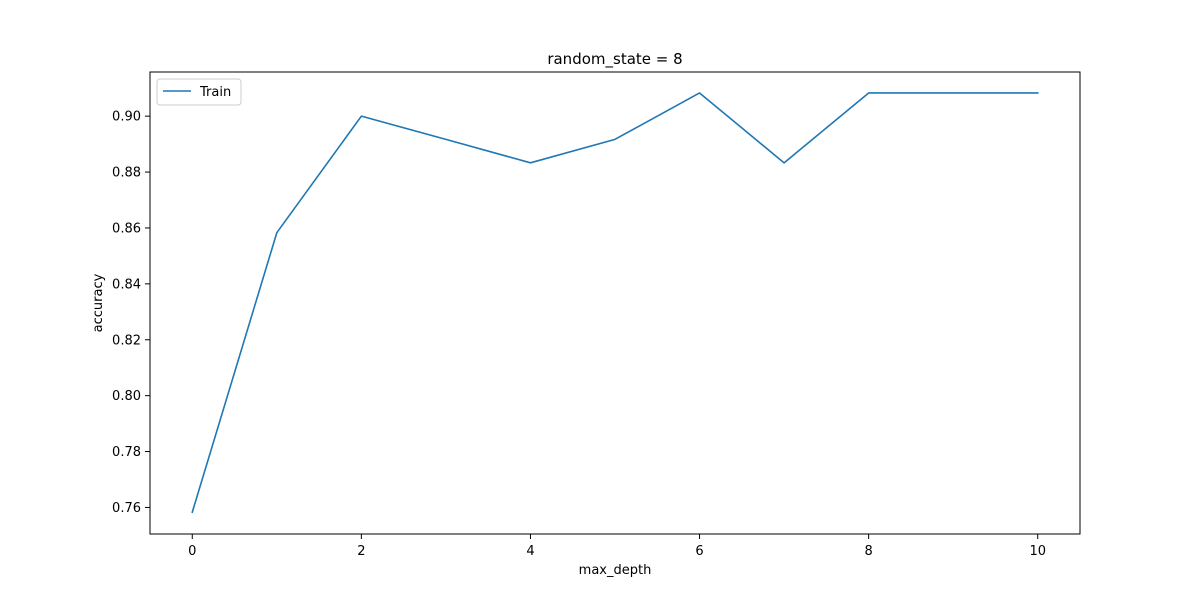  Describe the element at coordinates (98, 302) in the screenshot. I see `y-axis-label: accuracy` at that location.